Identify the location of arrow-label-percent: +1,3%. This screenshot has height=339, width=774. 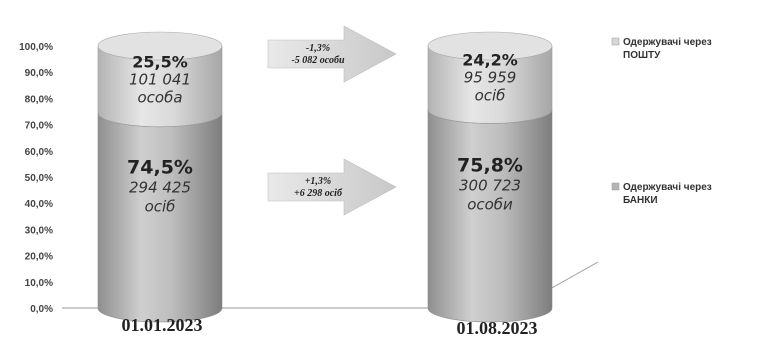
(318, 181).